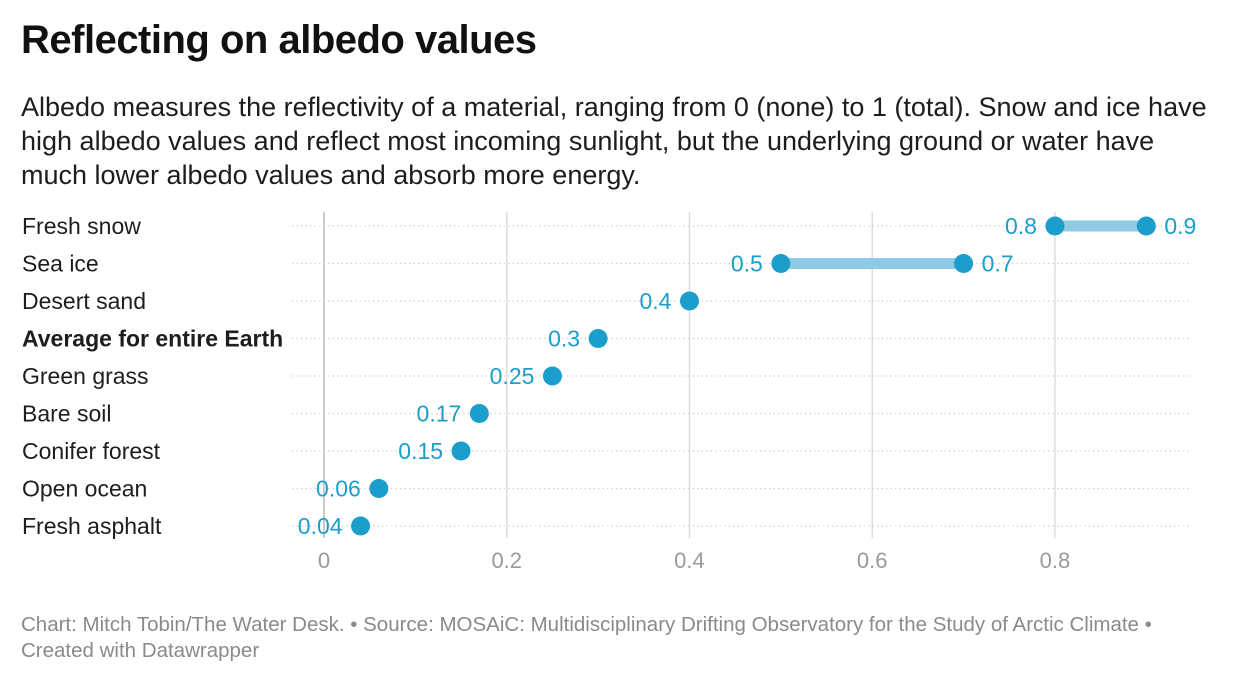 The height and width of the screenshot is (684, 1236). I want to click on row-label: Sea ice, so click(60, 264).